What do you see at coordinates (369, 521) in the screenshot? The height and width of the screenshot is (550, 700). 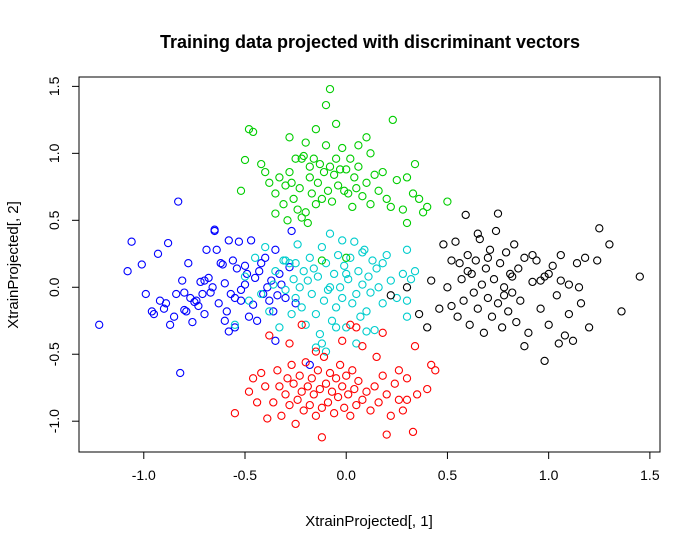 I see `x-axis-label: XtrainProjected[, 1]` at bounding box center [369, 521].